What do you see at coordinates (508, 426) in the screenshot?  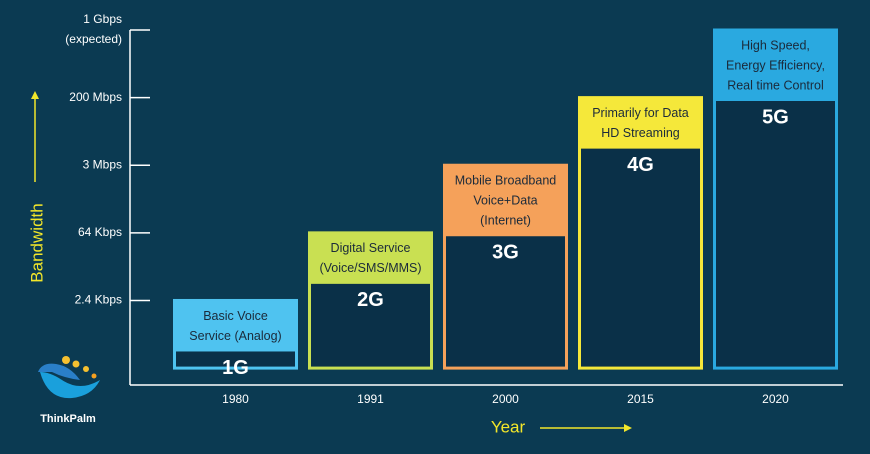 I see `x-axis-label: Year` at bounding box center [508, 426].